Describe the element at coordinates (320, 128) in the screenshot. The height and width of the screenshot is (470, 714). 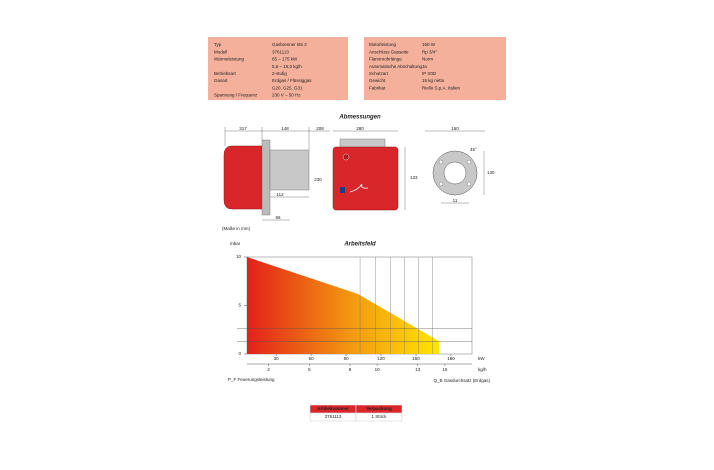
I see `dimension: 208` at that location.